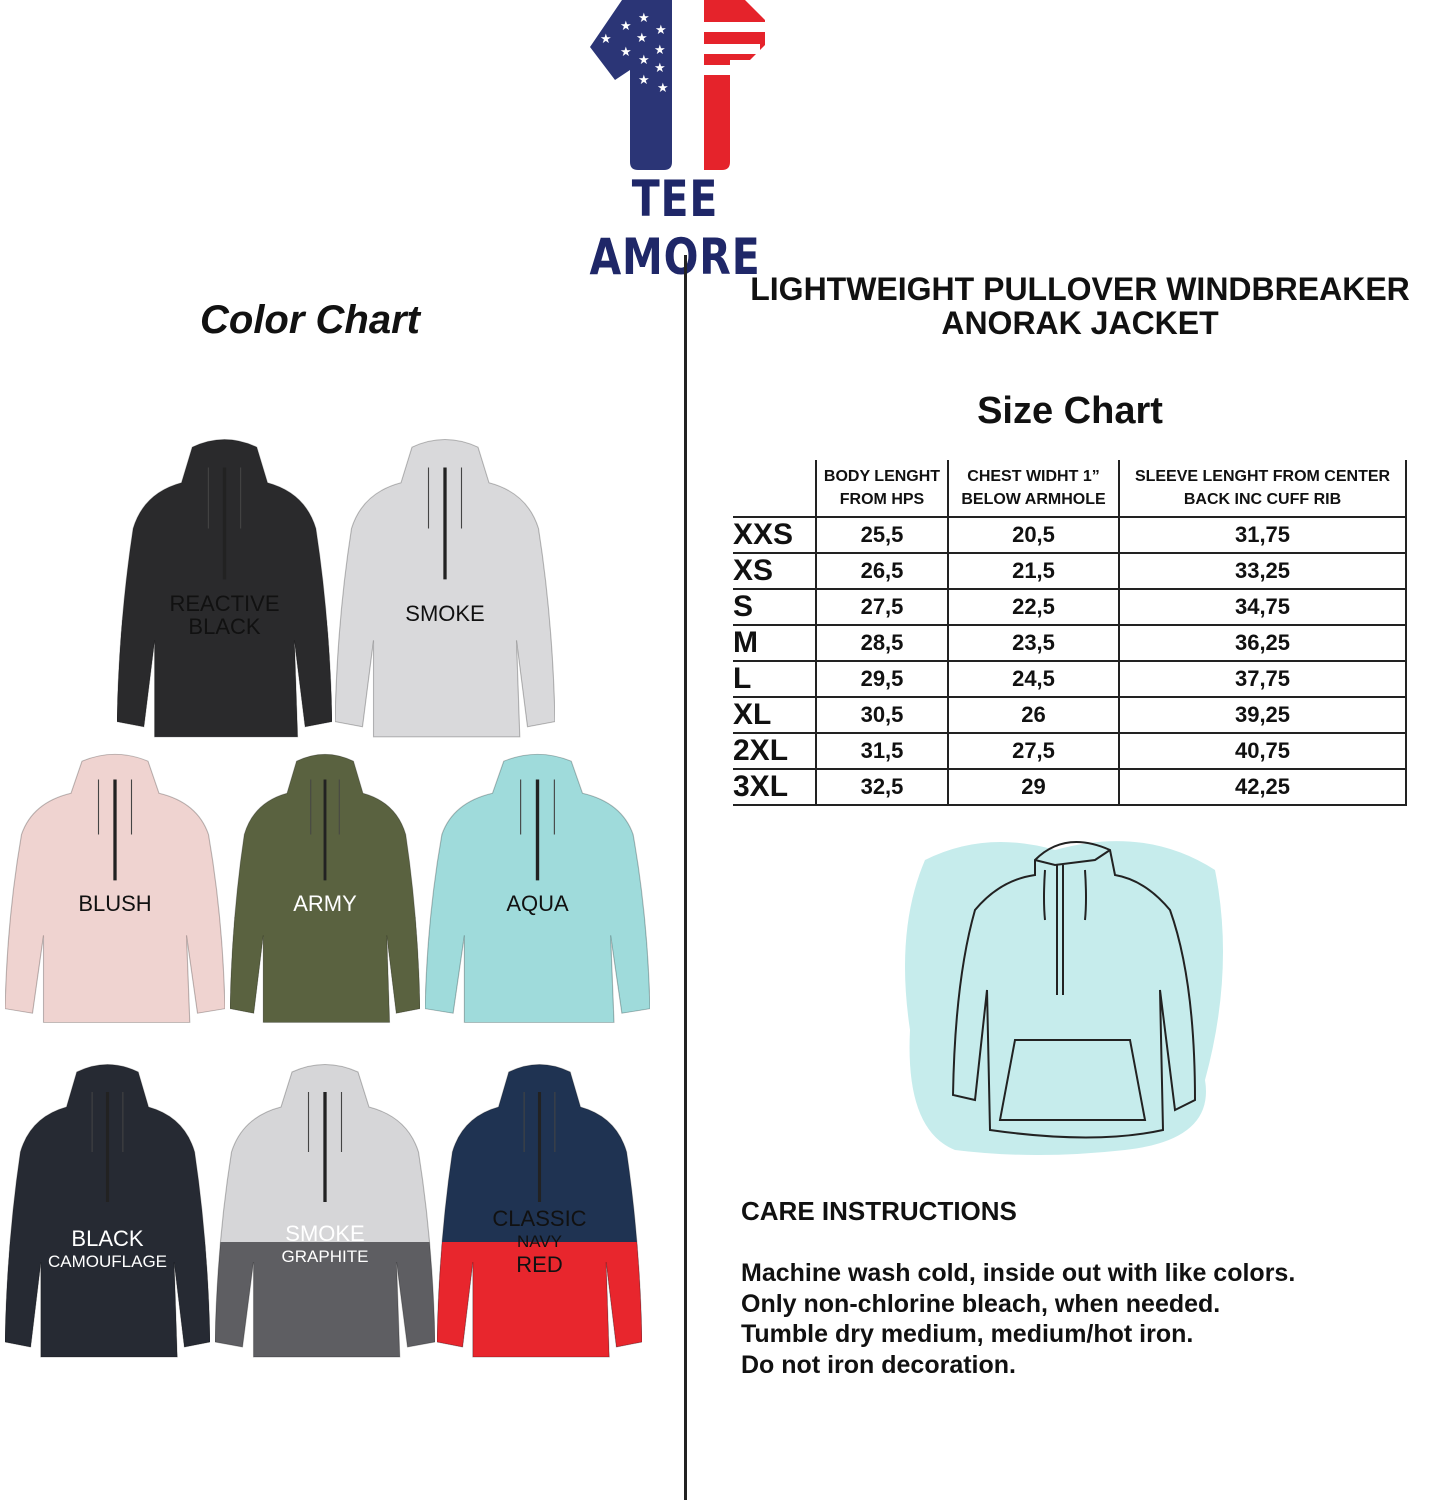  Describe the element at coordinates (878, 1364) in the screenshot. I see `care-line: Do not iron decoration.` at that location.